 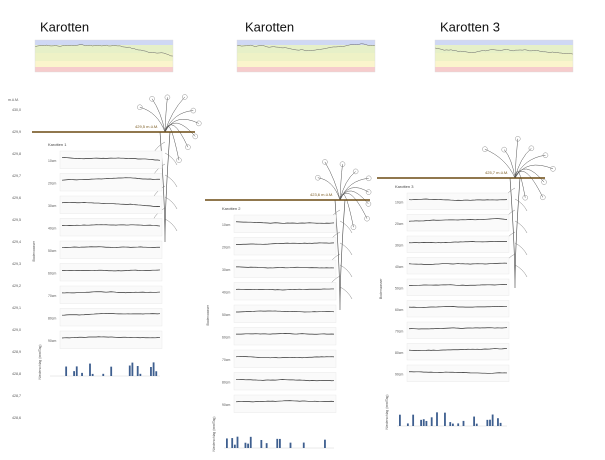 What do you see at coordinates (52, 161) in the screenshot?
I see `depth-label: 10cm` at bounding box center [52, 161].